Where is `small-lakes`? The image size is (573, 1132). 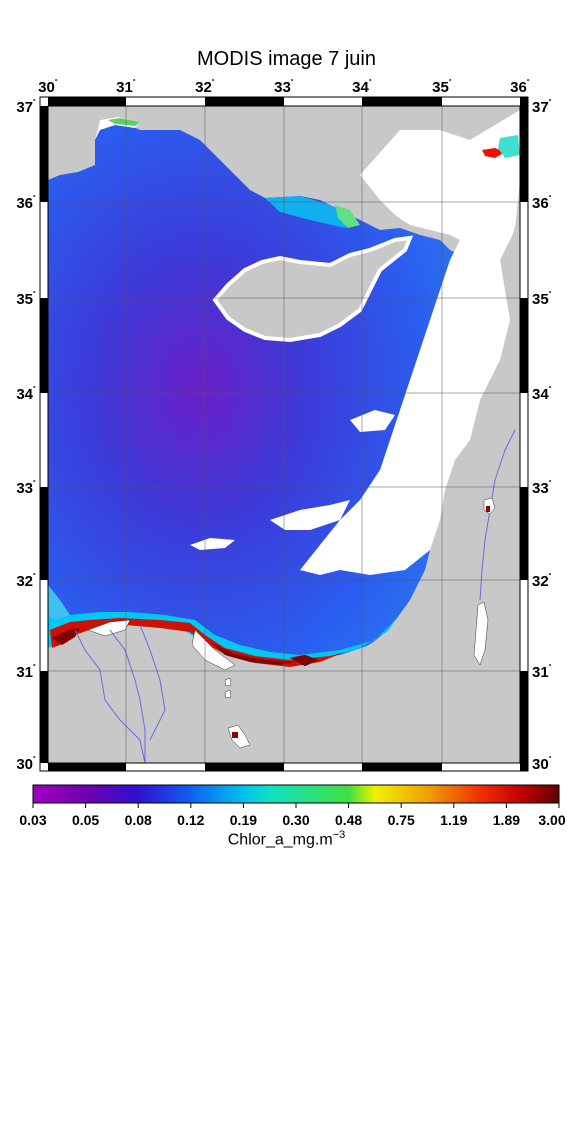 small-lakes is located at coordinates (228, 688).